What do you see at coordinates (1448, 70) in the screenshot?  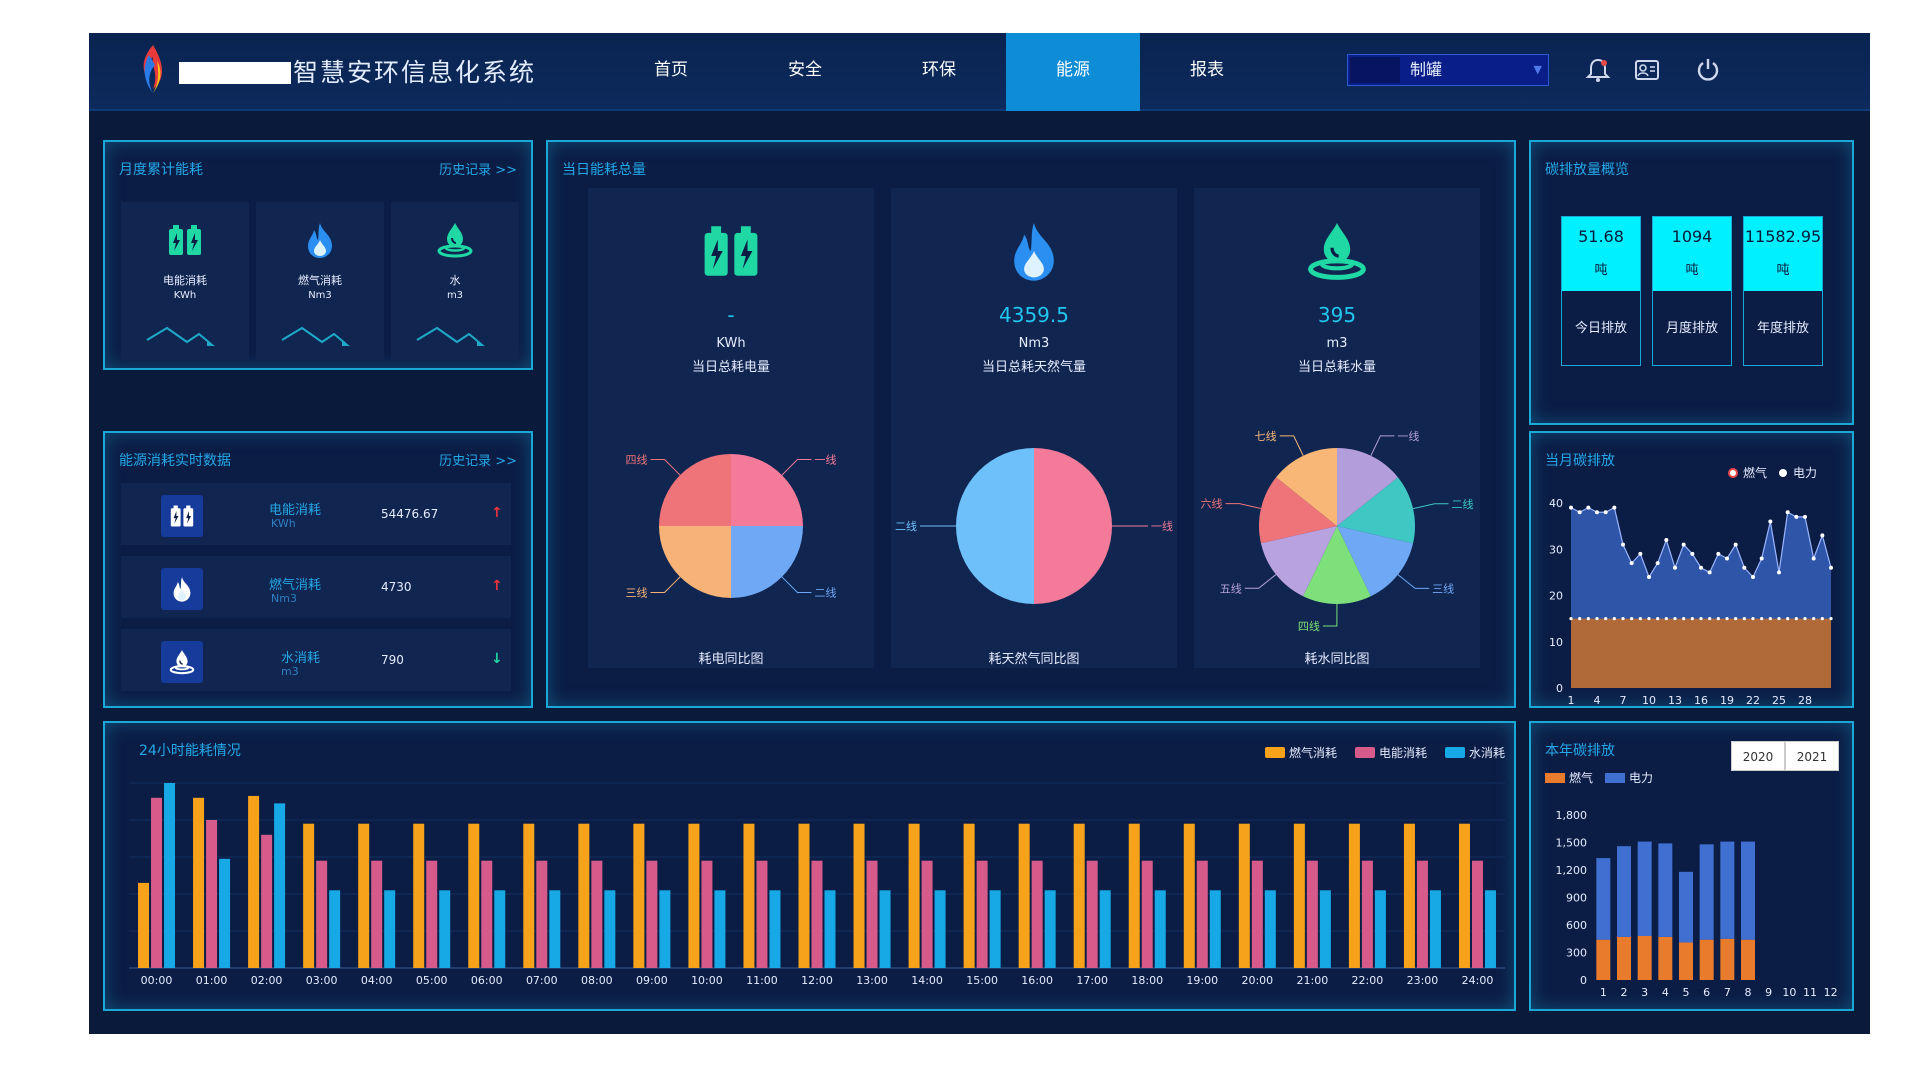 I see `plant-selector: 制罐 ▼` at bounding box center [1448, 70].